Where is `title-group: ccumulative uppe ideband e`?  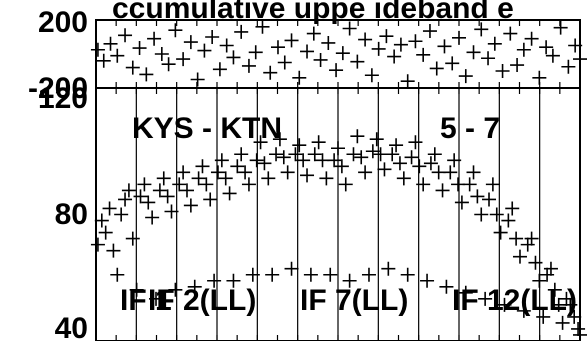 title-group: ccumulative uppe ideband e is located at coordinates (313, 12).